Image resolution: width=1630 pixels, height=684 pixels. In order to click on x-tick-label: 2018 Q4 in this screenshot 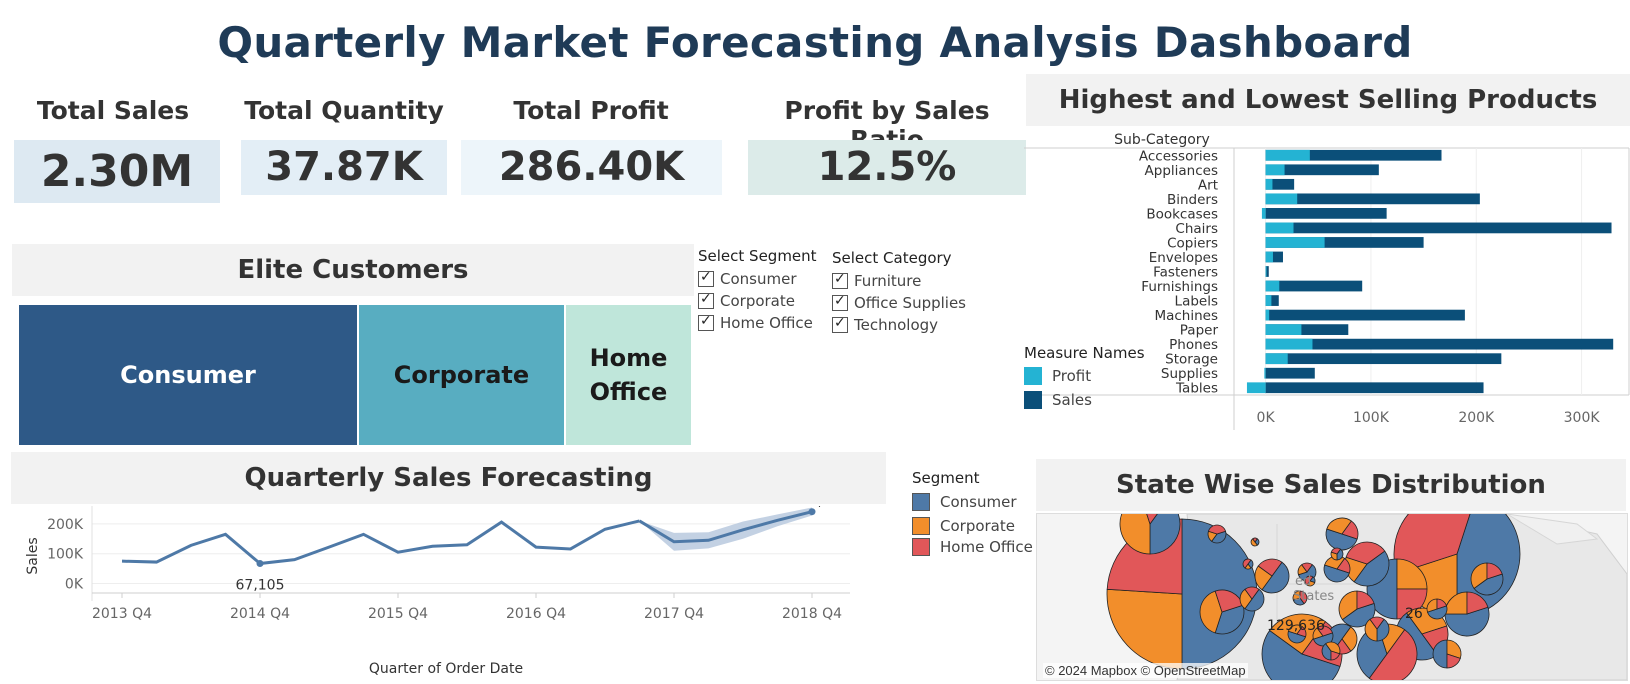, I will do `click(812, 614)`.